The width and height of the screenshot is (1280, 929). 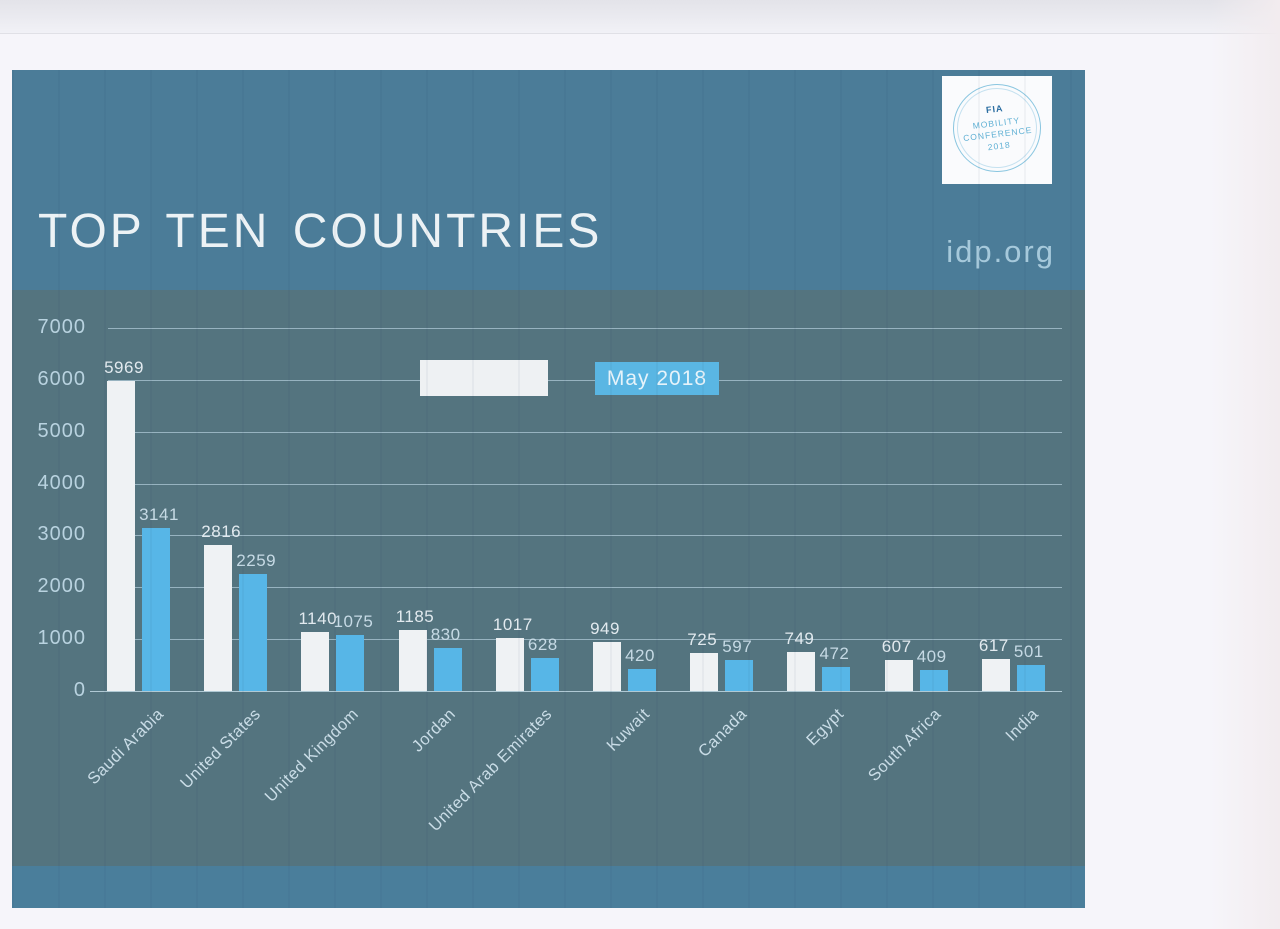 I want to click on bar-series-0: 617, so click(x=994, y=663).